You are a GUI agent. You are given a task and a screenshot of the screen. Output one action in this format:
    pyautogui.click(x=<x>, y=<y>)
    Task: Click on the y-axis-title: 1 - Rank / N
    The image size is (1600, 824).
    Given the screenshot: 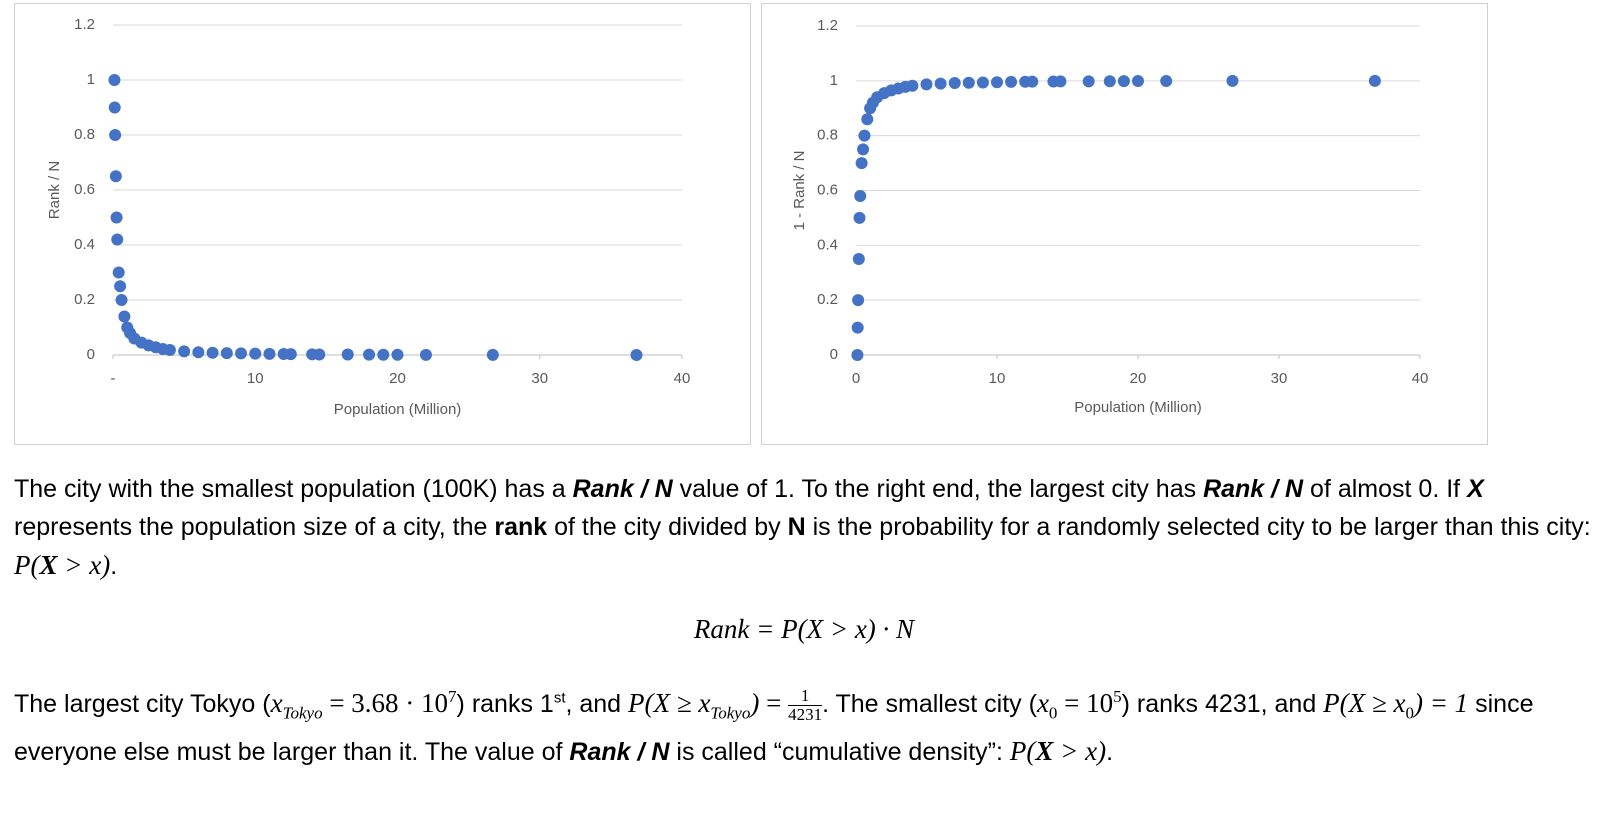 What is the action you would take?
    pyautogui.click(x=799, y=190)
    